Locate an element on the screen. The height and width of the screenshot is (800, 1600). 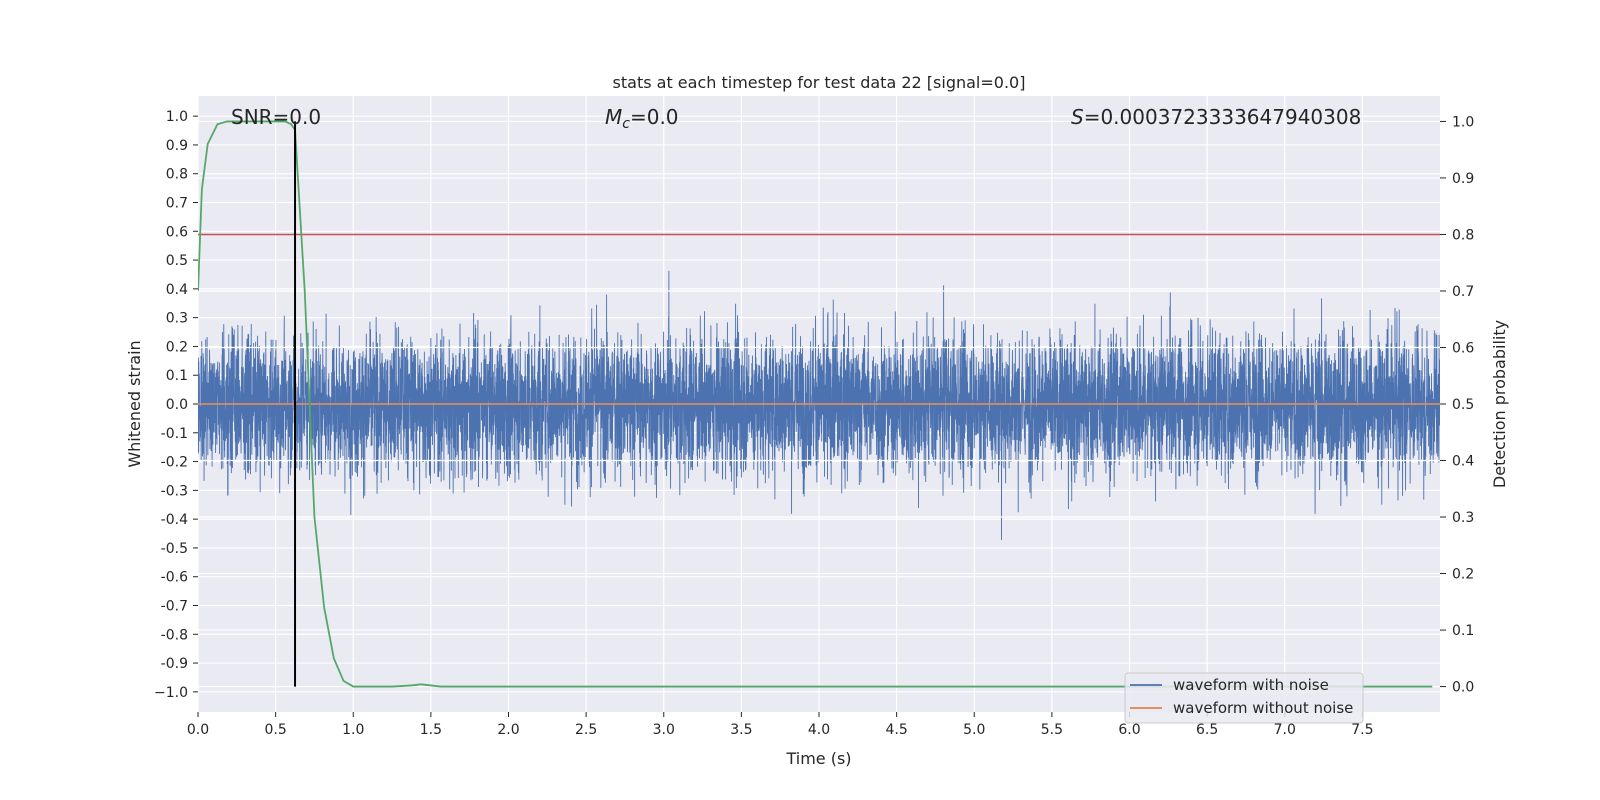
score-annotation: S=0.0003723333647940308 is located at coordinates (1216, 117).